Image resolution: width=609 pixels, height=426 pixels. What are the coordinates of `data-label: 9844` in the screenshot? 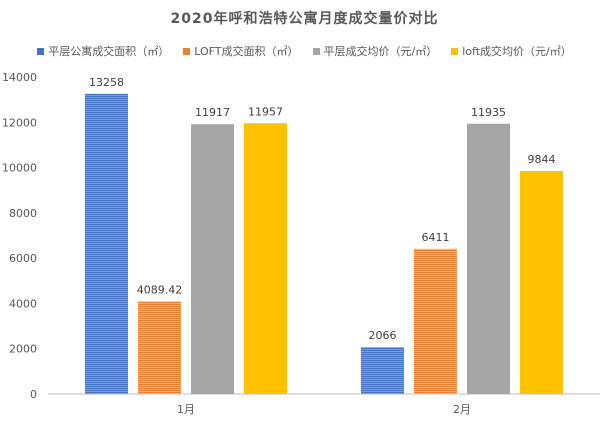 It's located at (542, 159).